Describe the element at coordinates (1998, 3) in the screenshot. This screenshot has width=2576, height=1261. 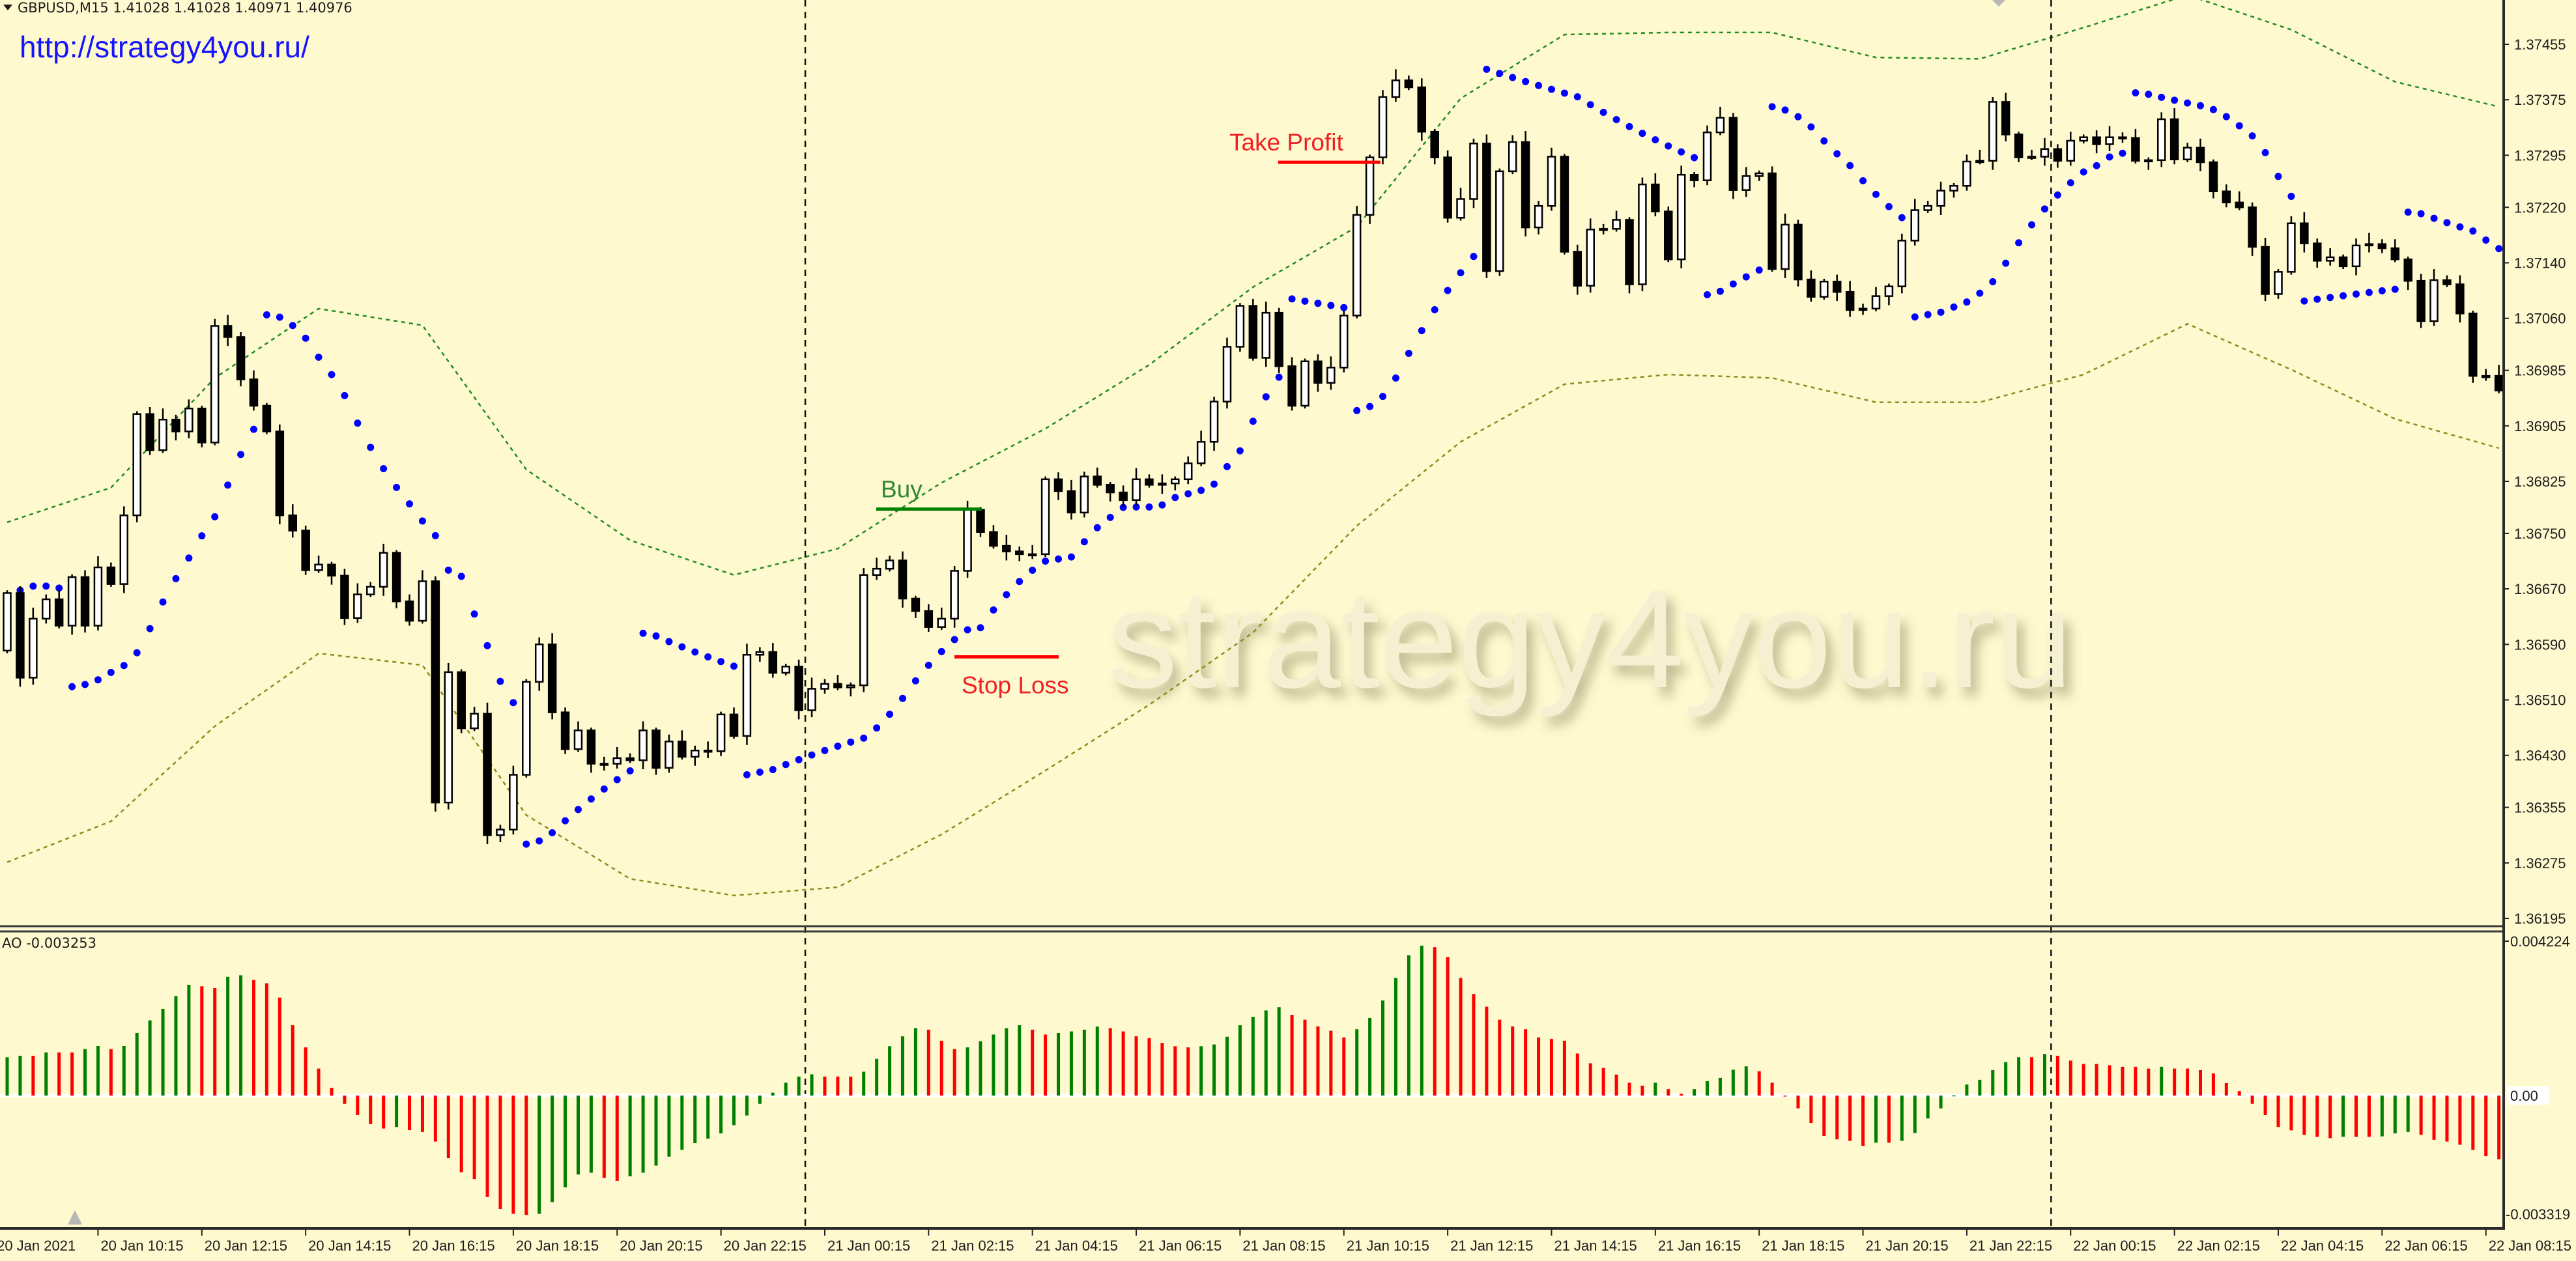
I see `scroll-marker-icon` at that location.